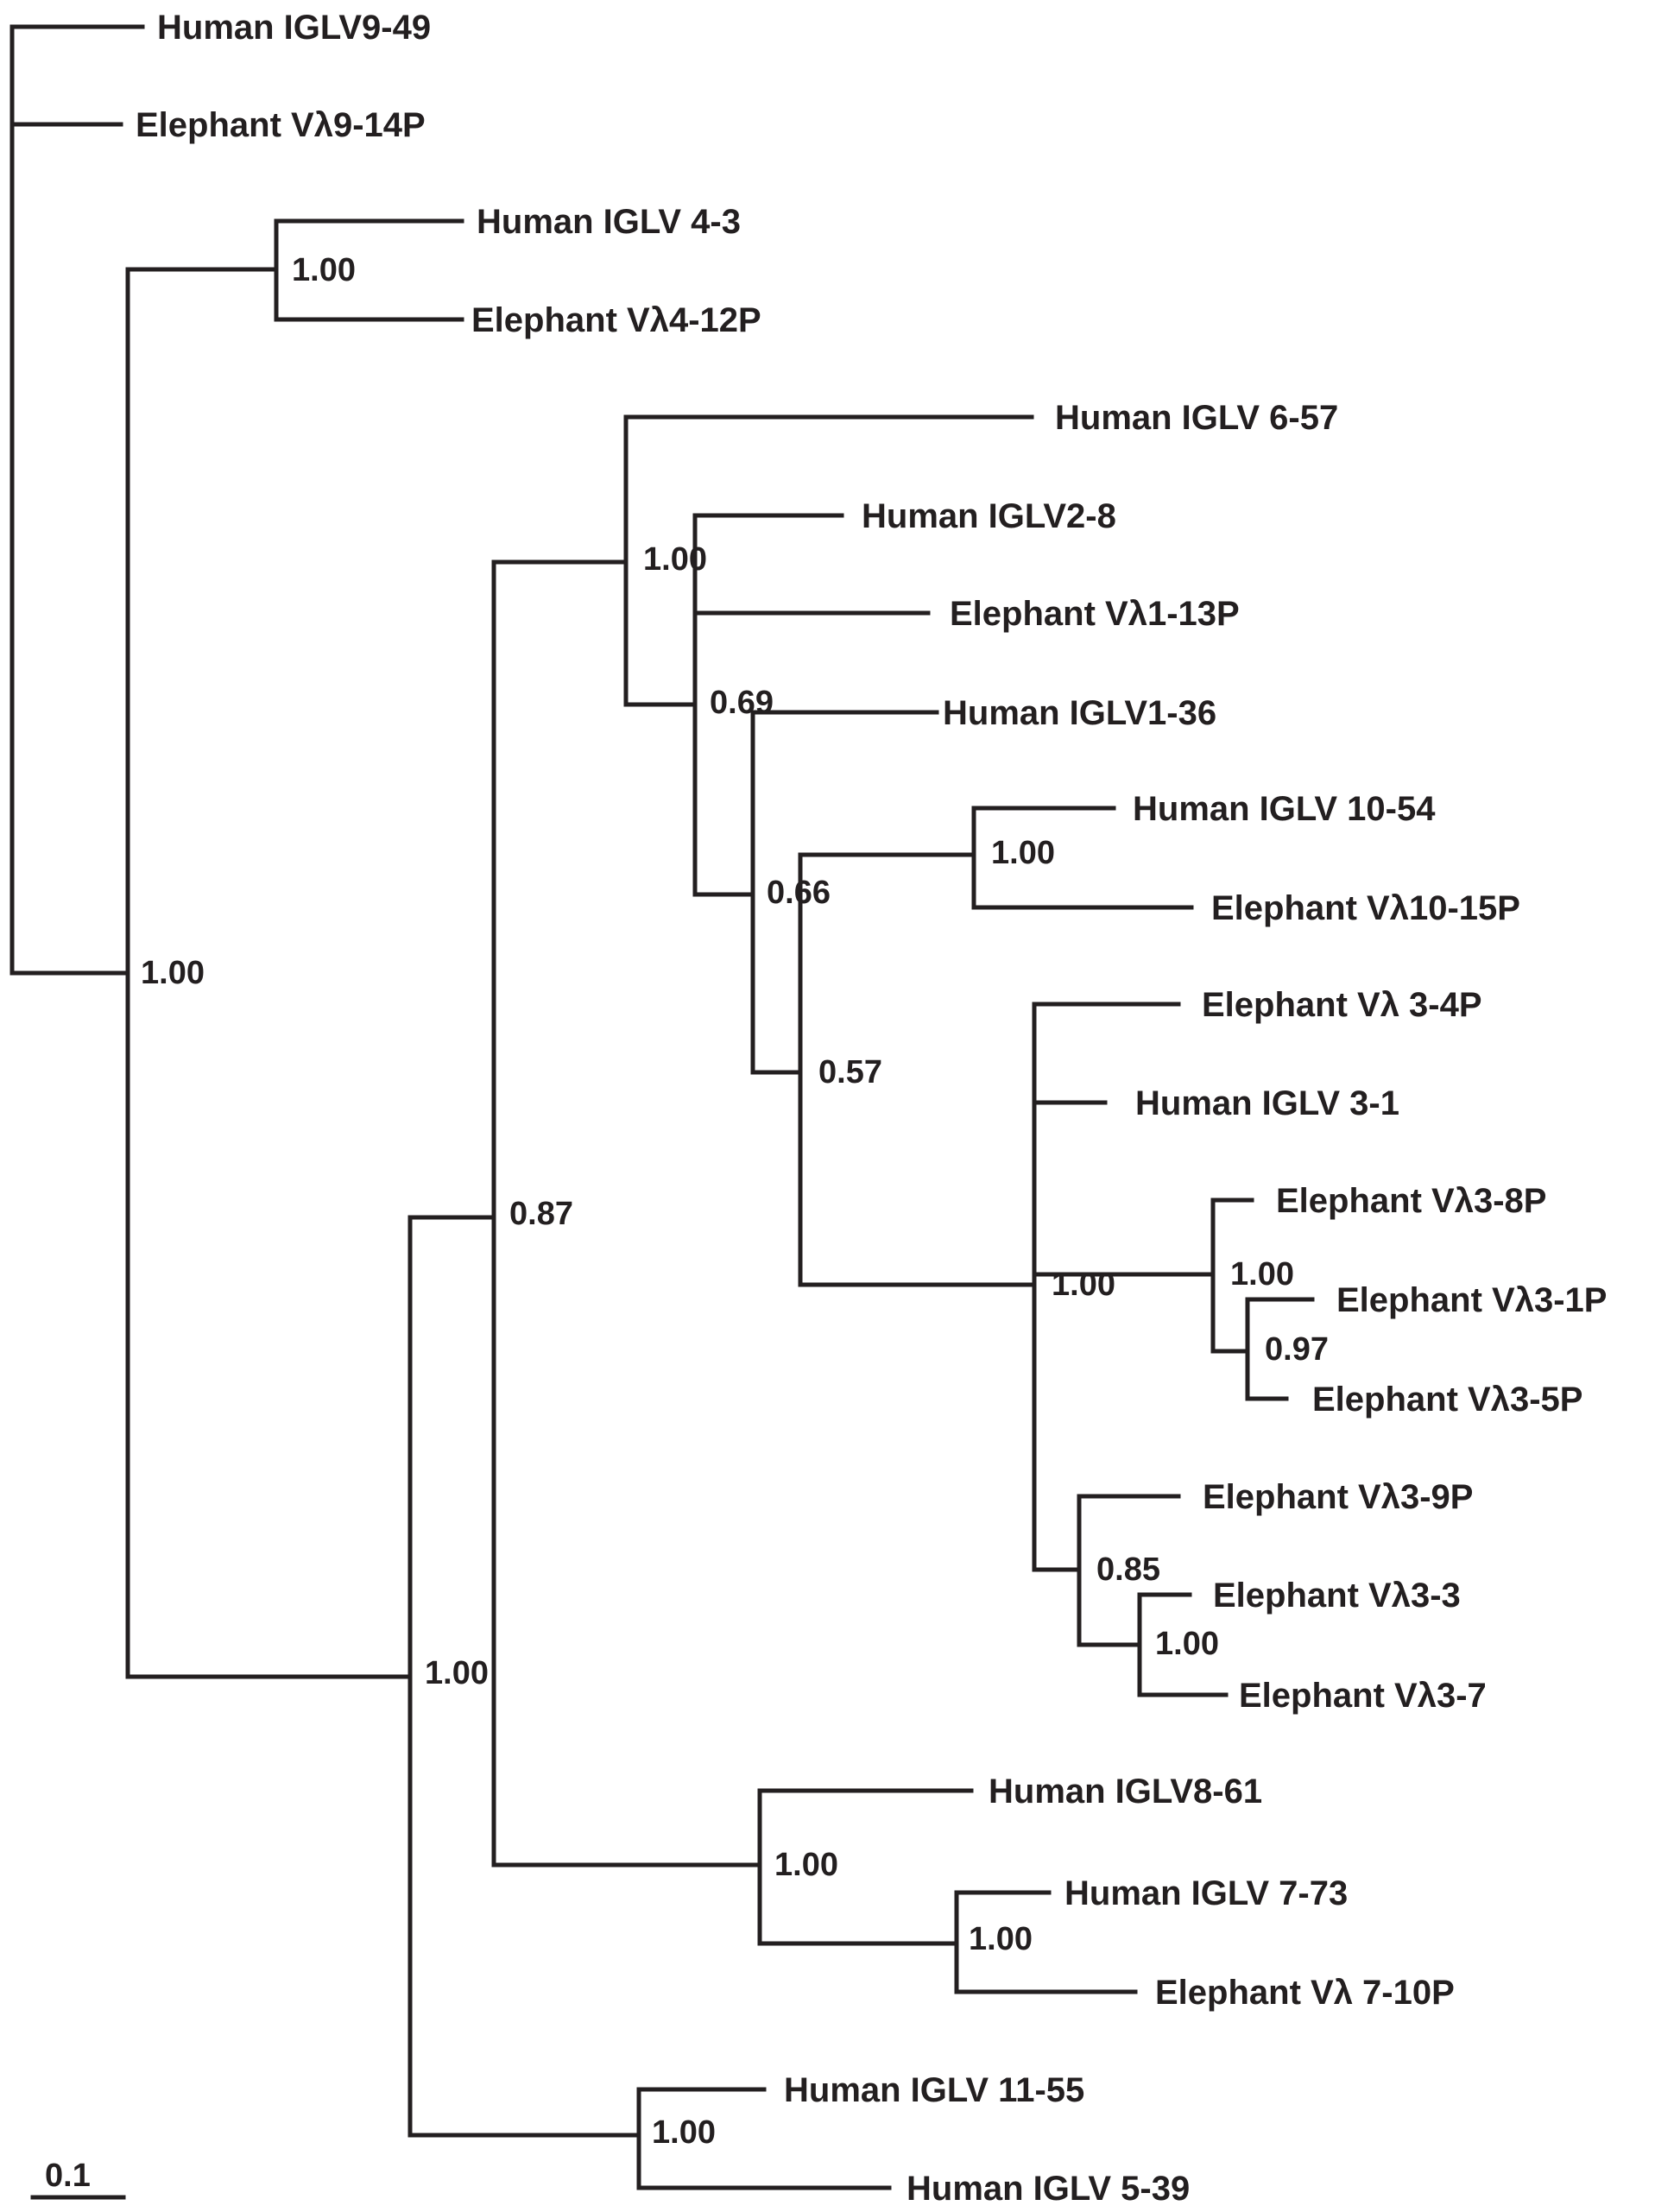 This screenshot has width=1674, height=2212. Describe the element at coordinates (457, 1673) in the screenshot. I see `support-100-big: 1.00` at that location.